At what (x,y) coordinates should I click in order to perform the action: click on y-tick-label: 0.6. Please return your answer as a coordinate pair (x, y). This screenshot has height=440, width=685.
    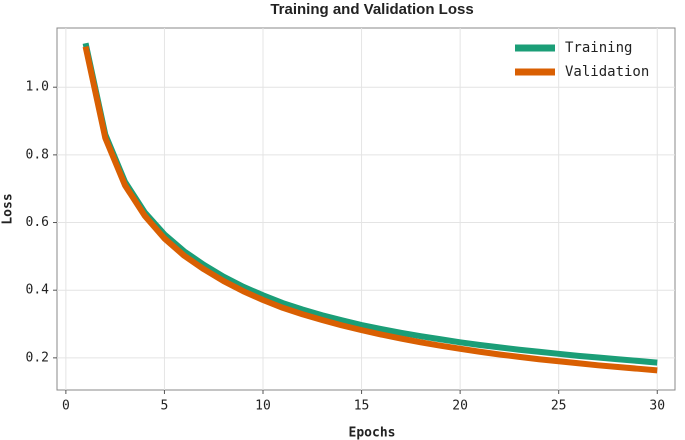
    Looking at the image, I should click on (37, 222).